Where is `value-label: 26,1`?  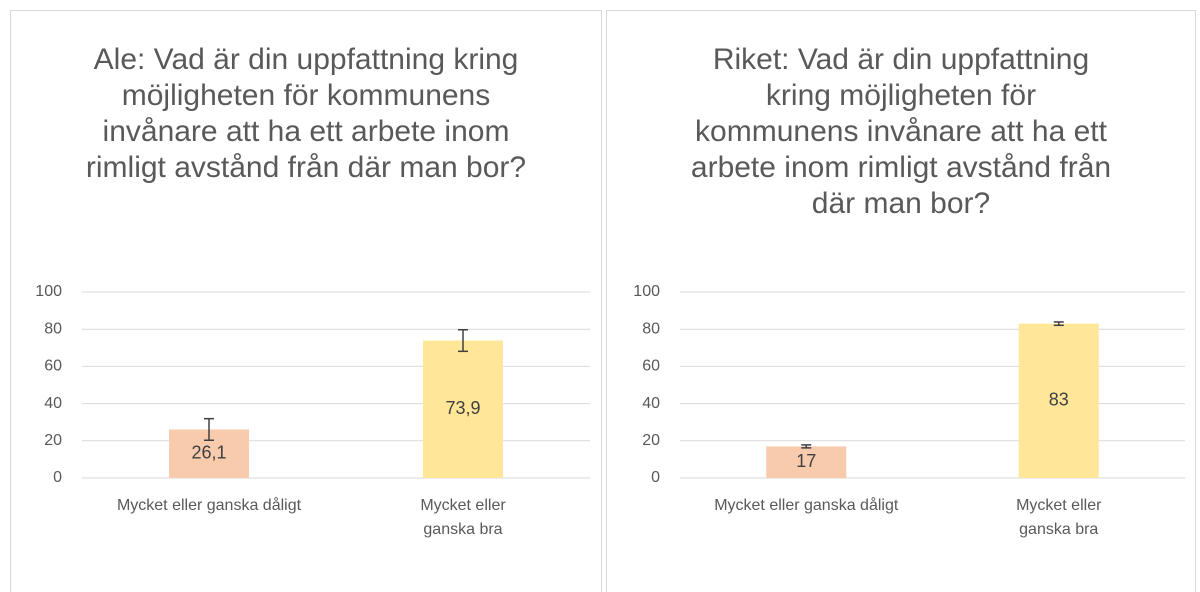
value-label: 26,1 is located at coordinates (208, 452).